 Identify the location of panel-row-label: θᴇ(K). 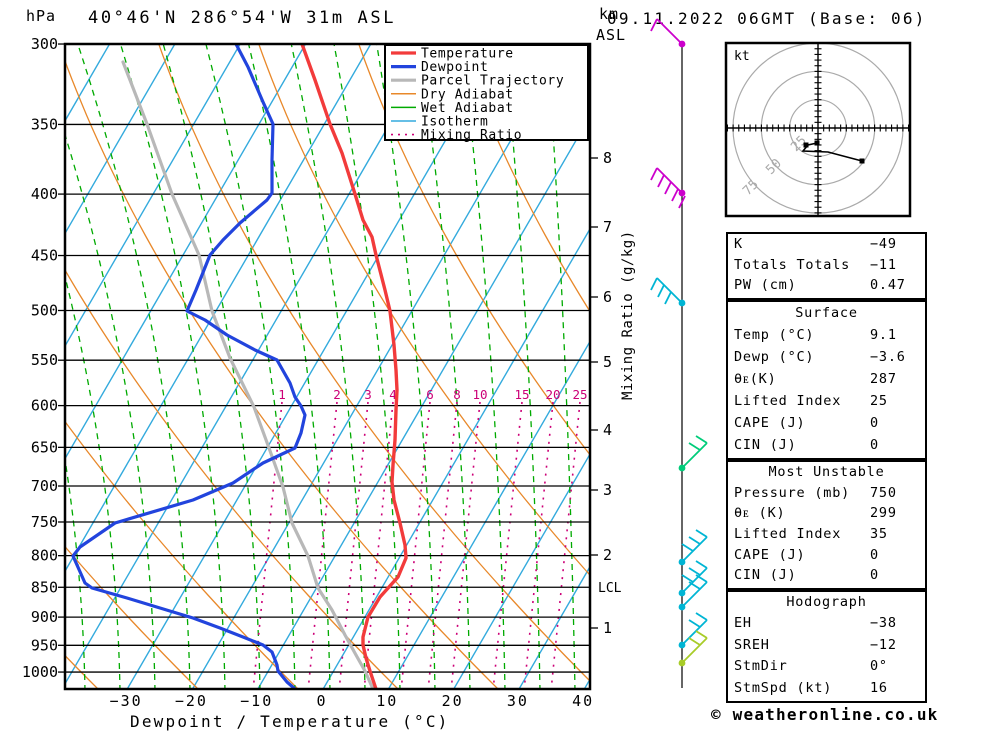
(755, 379).